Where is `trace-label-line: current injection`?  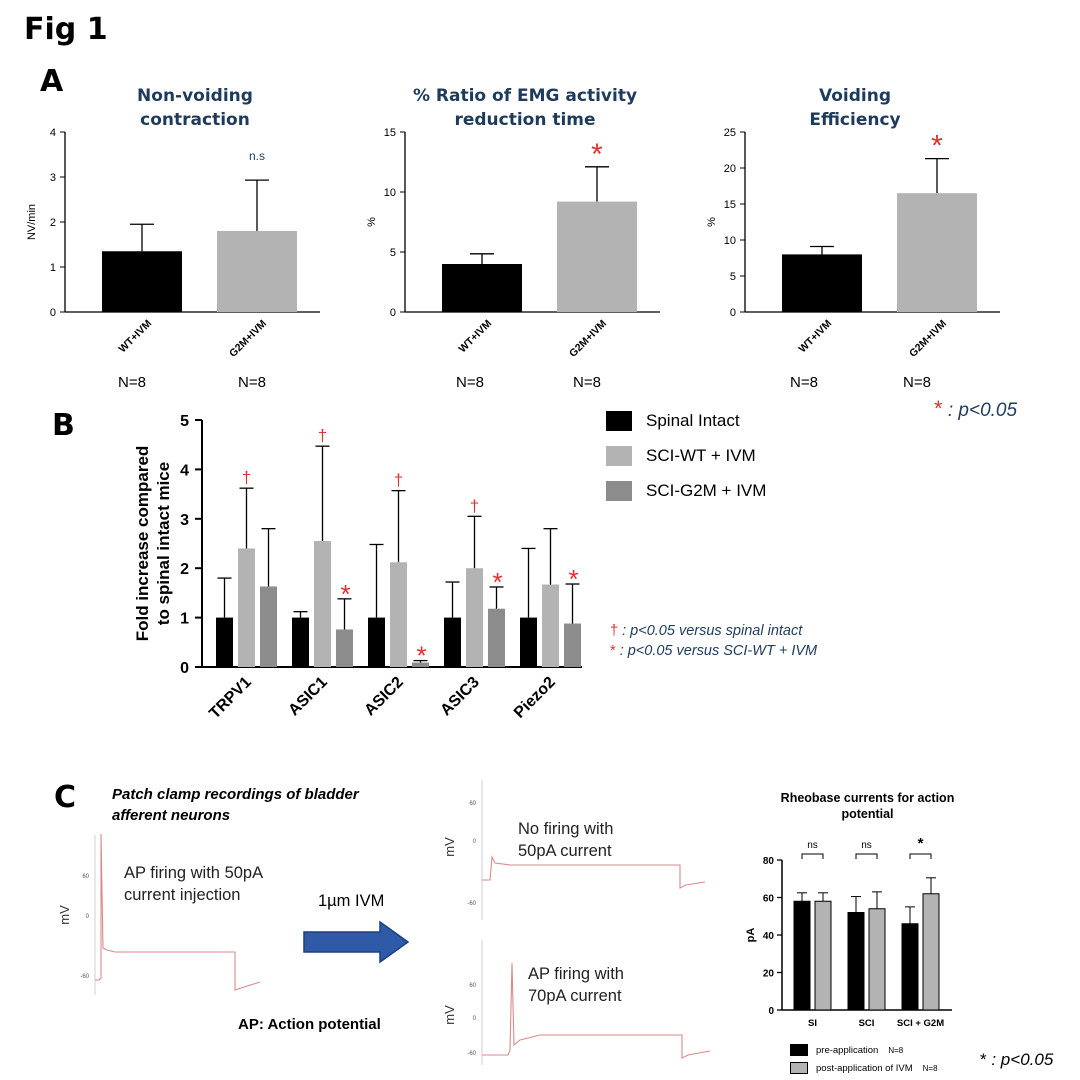
trace-label-line: current injection is located at coordinates (182, 895).